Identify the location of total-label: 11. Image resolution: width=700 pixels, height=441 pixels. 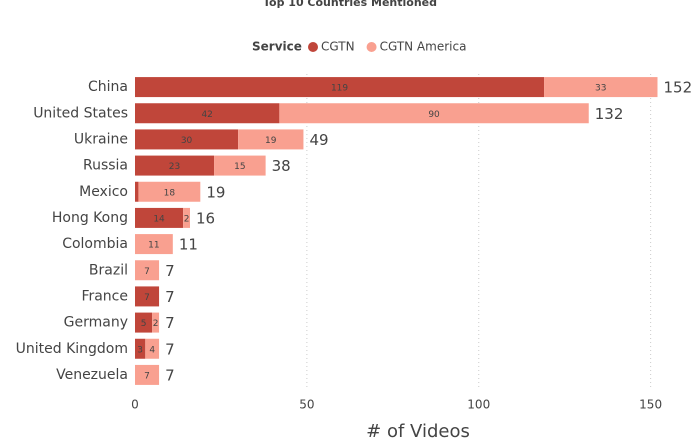
(188, 245).